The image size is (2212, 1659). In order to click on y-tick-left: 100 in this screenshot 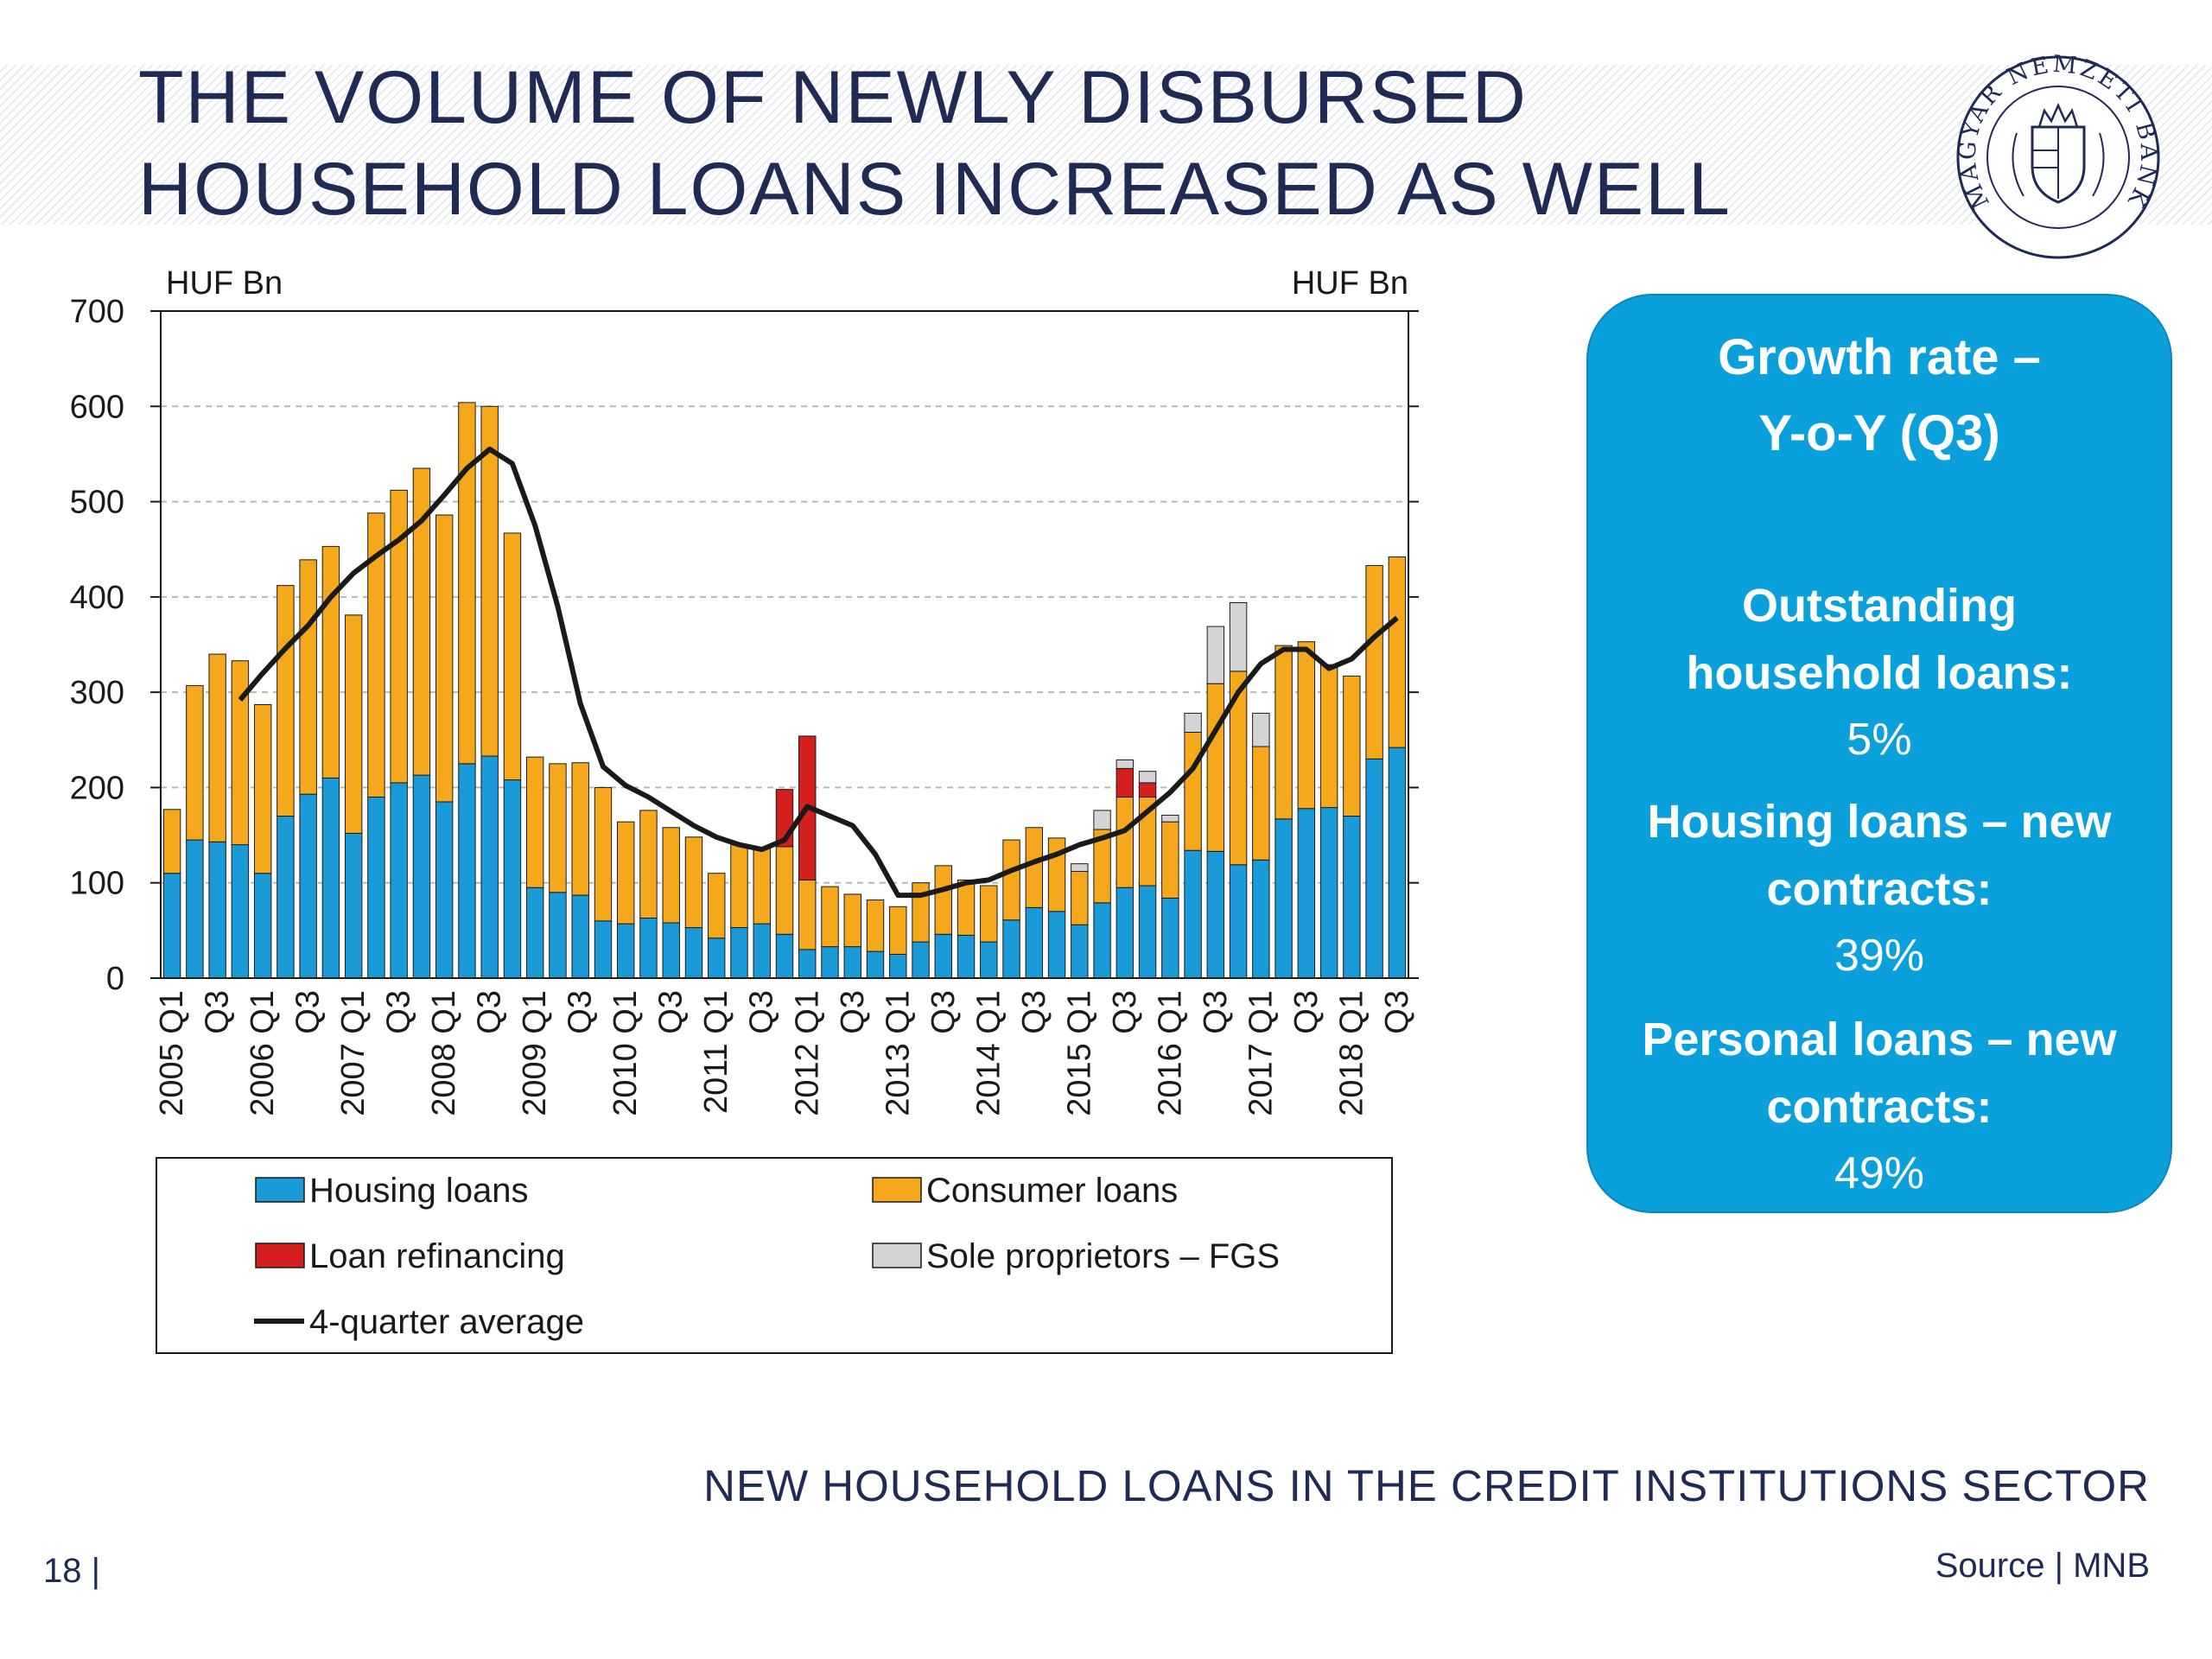, I will do `click(97, 884)`.